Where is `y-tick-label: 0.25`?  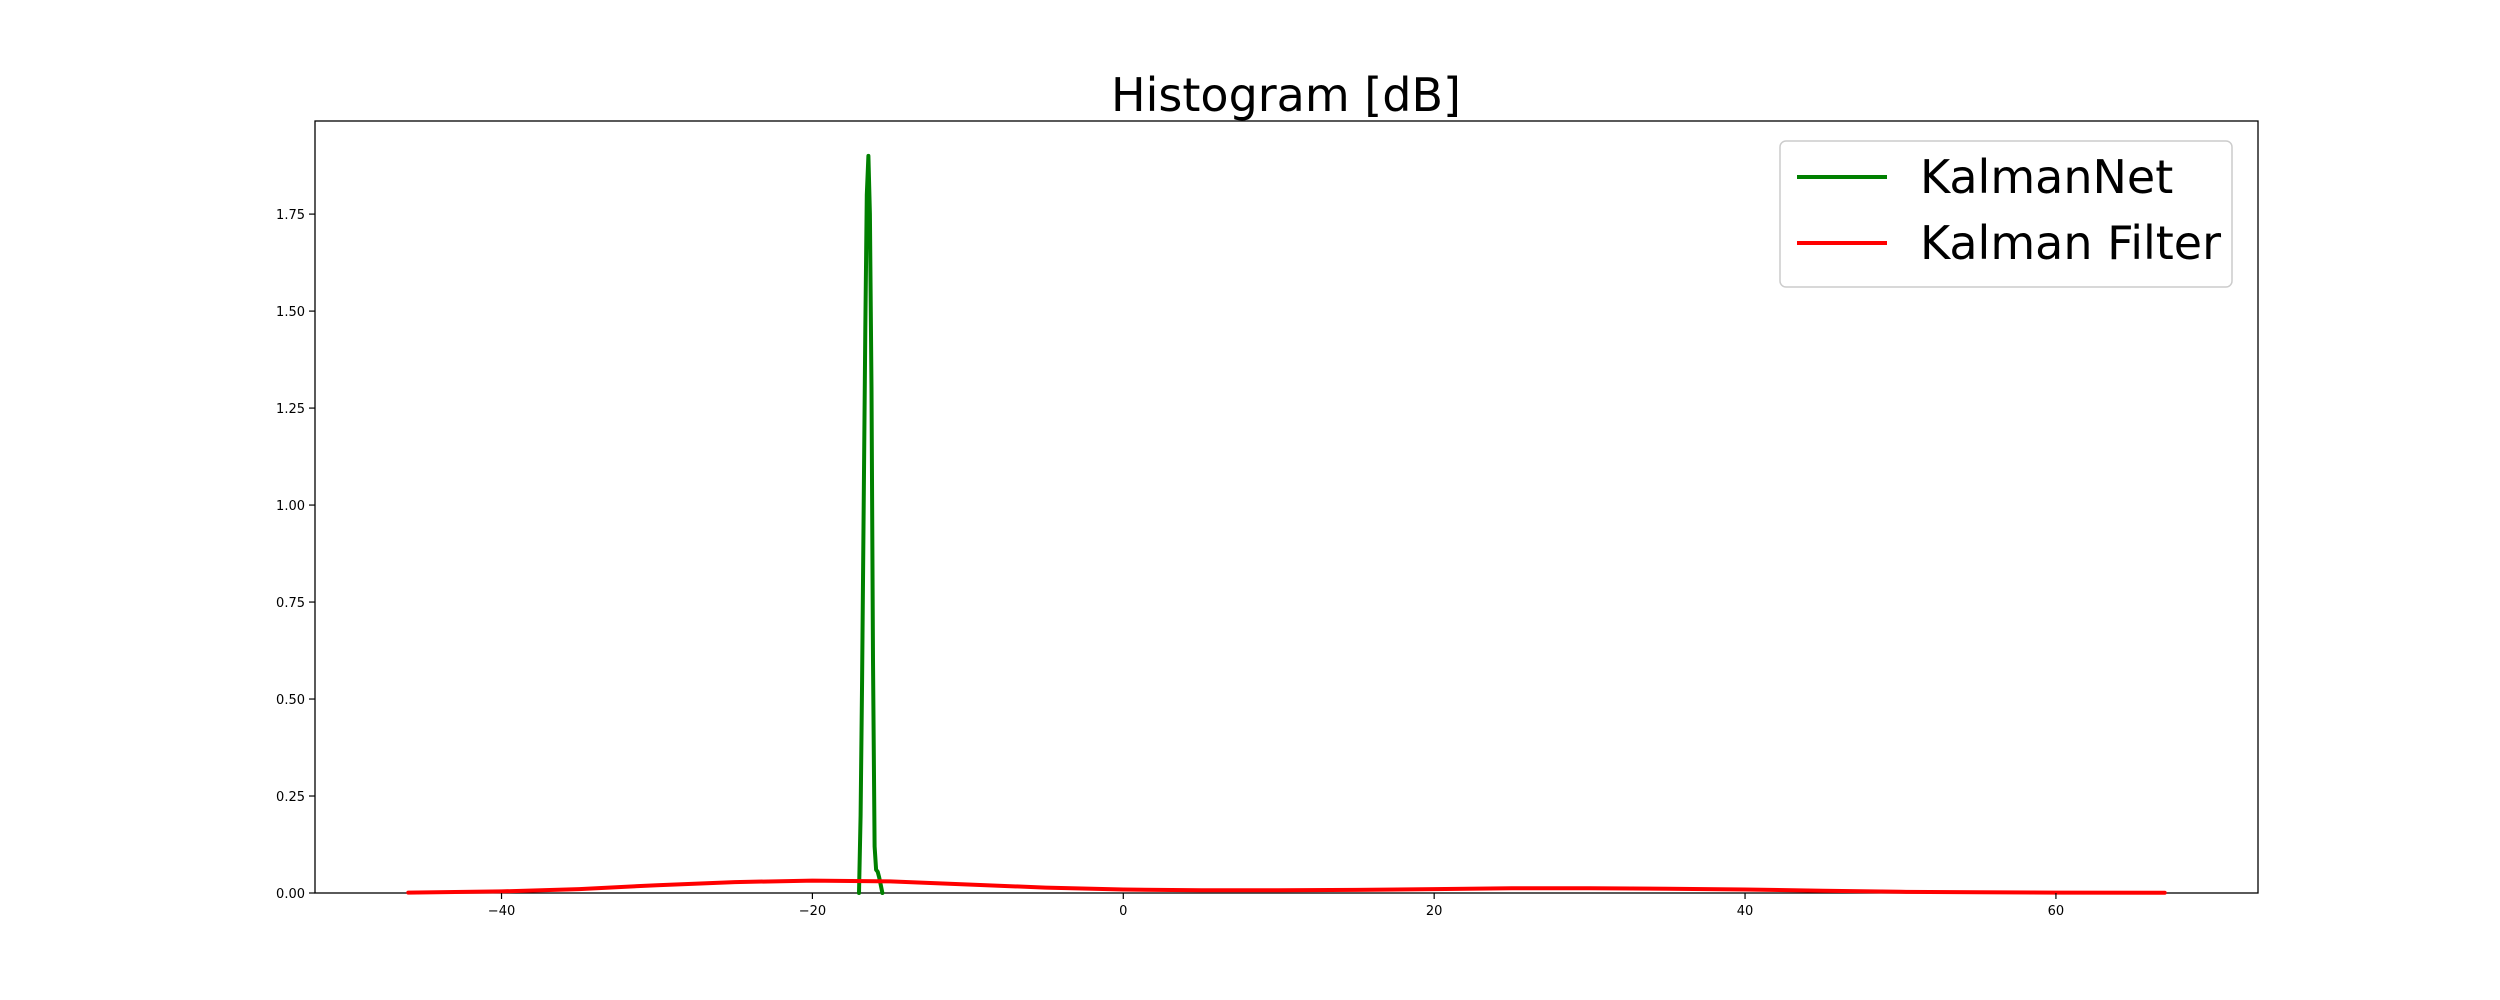 y-tick-label: 0.25 is located at coordinates (290, 797).